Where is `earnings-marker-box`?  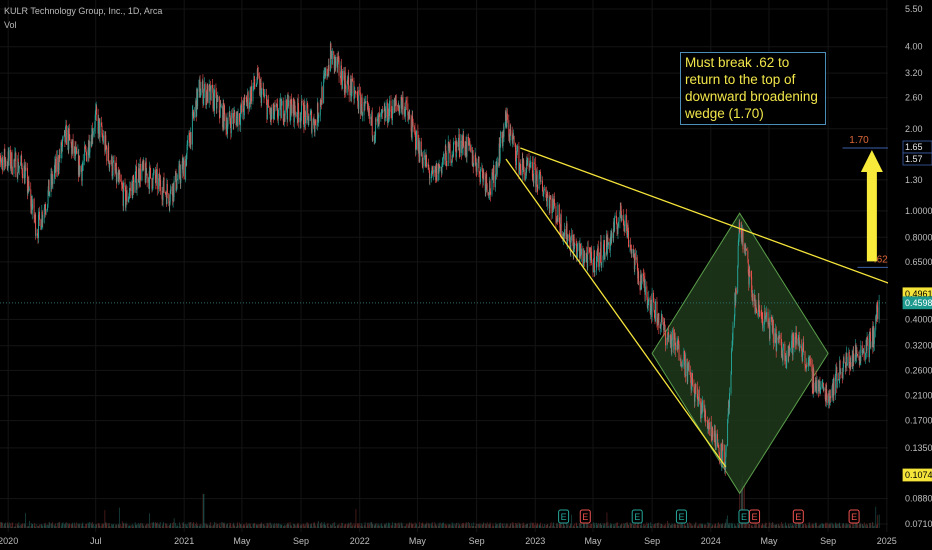
earnings-marker-box is located at coordinates (854, 516).